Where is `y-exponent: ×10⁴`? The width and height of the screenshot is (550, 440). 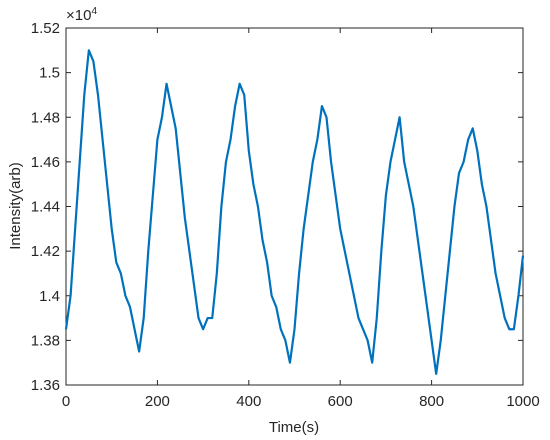 y-exponent: ×10⁴ is located at coordinates (81, 15).